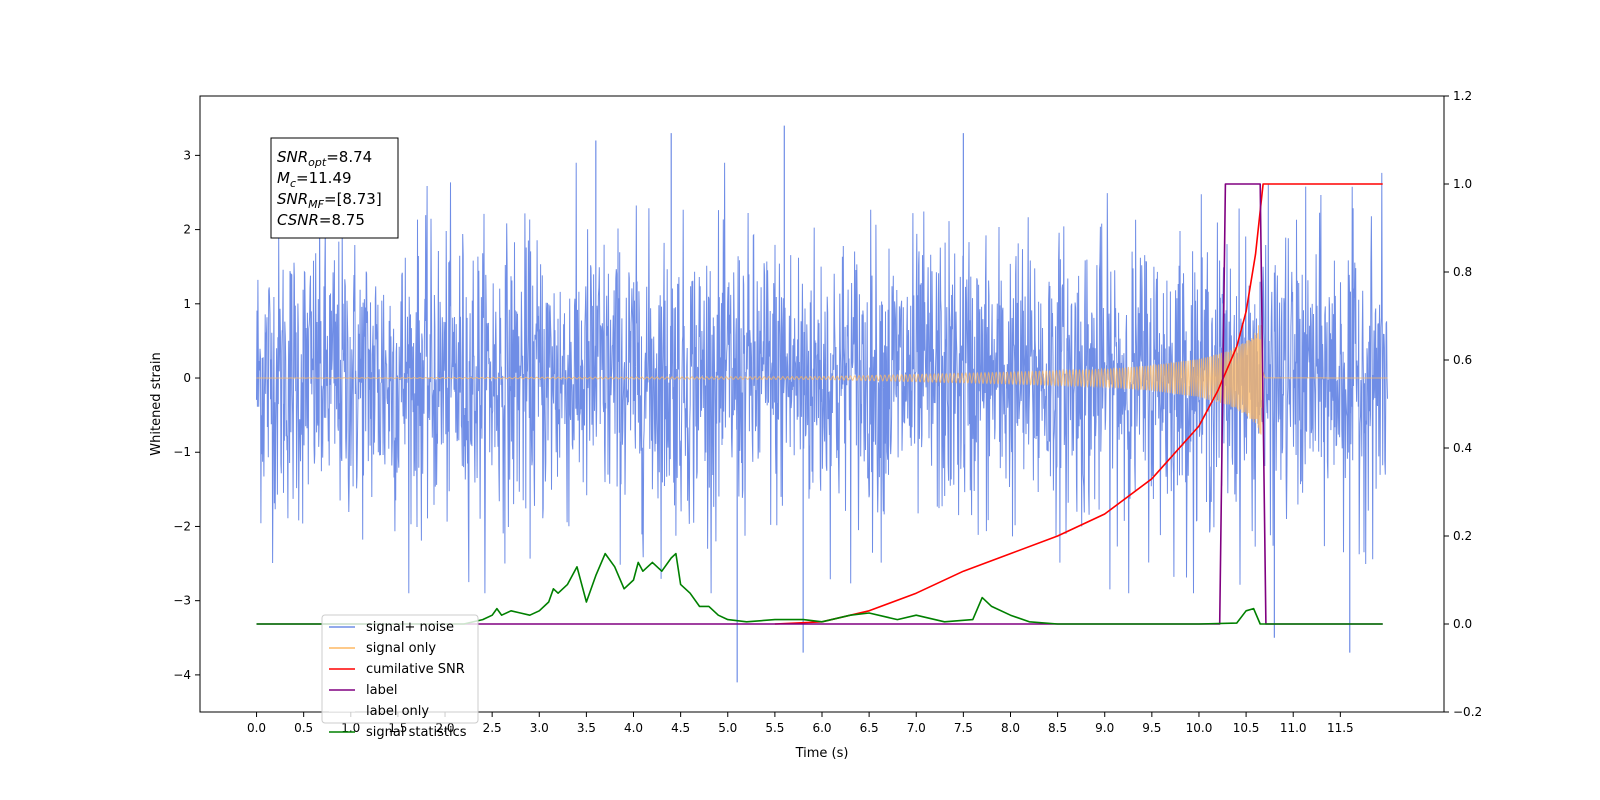 The height and width of the screenshot is (800, 1600). Describe the element at coordinates (1462, 448) in the screenshot. I see `y-right-tick-label: 0.4` at that location.